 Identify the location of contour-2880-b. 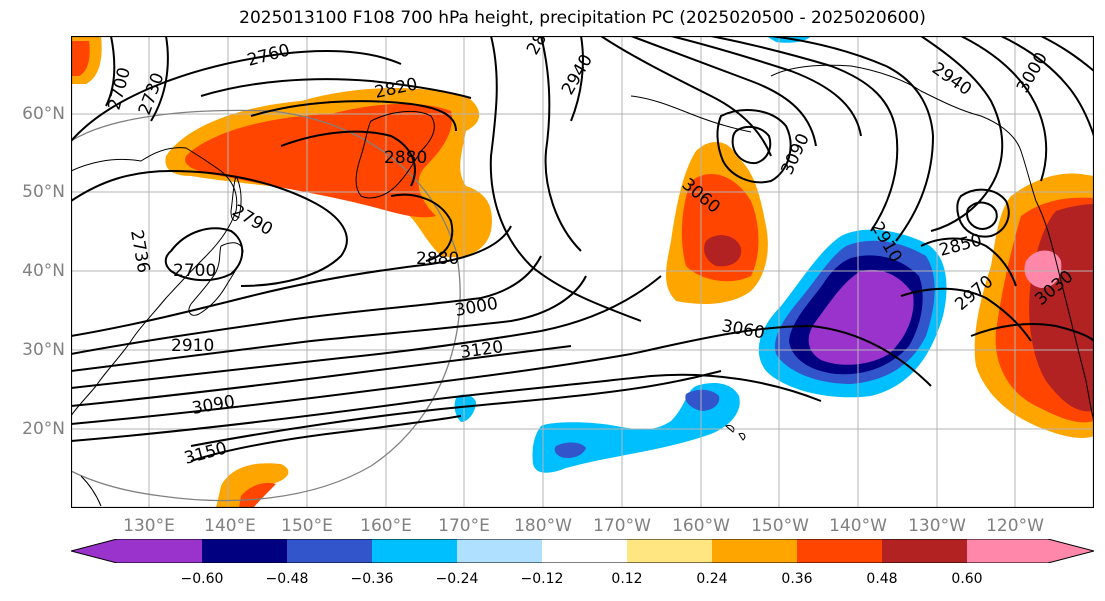
(422, 227).